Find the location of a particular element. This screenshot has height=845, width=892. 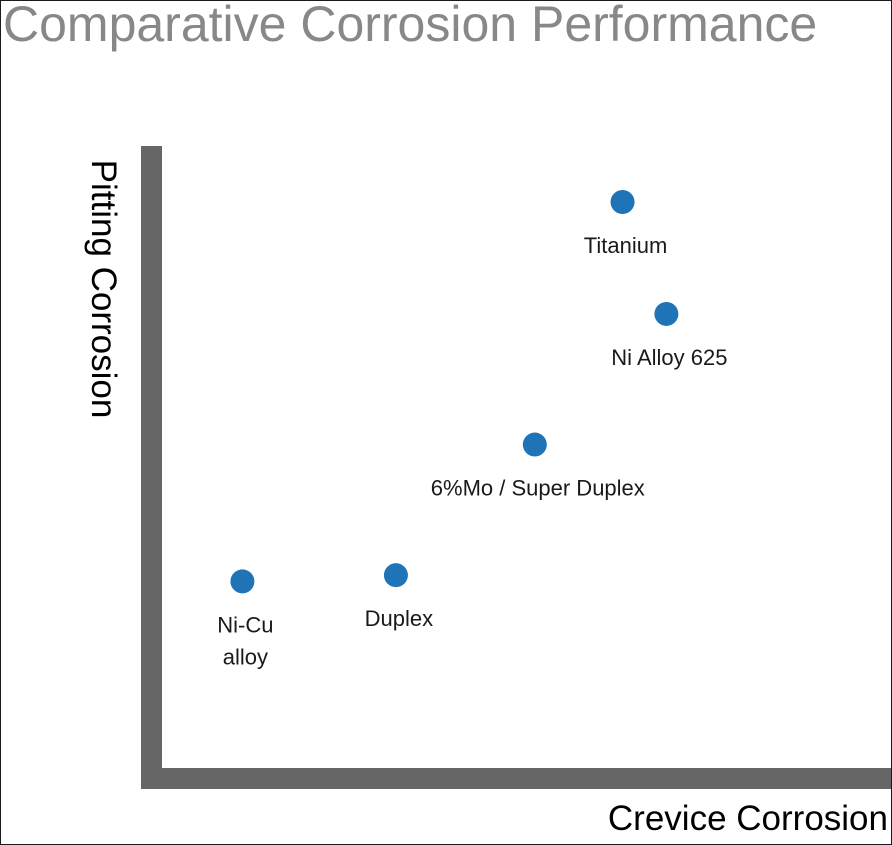

x-axis-line is located at coordinates (516, 778).